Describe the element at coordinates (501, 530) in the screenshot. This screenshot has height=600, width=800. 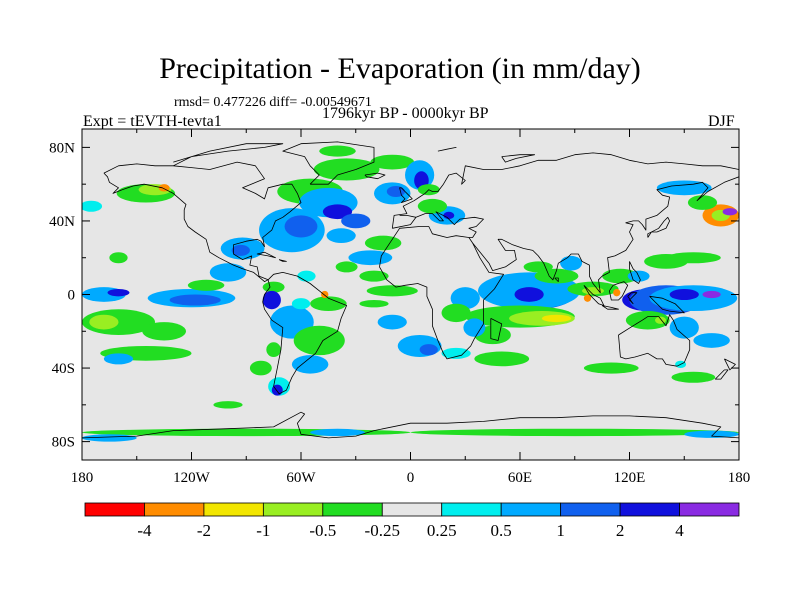
I see `colorbar-label: 0.5` at that location.